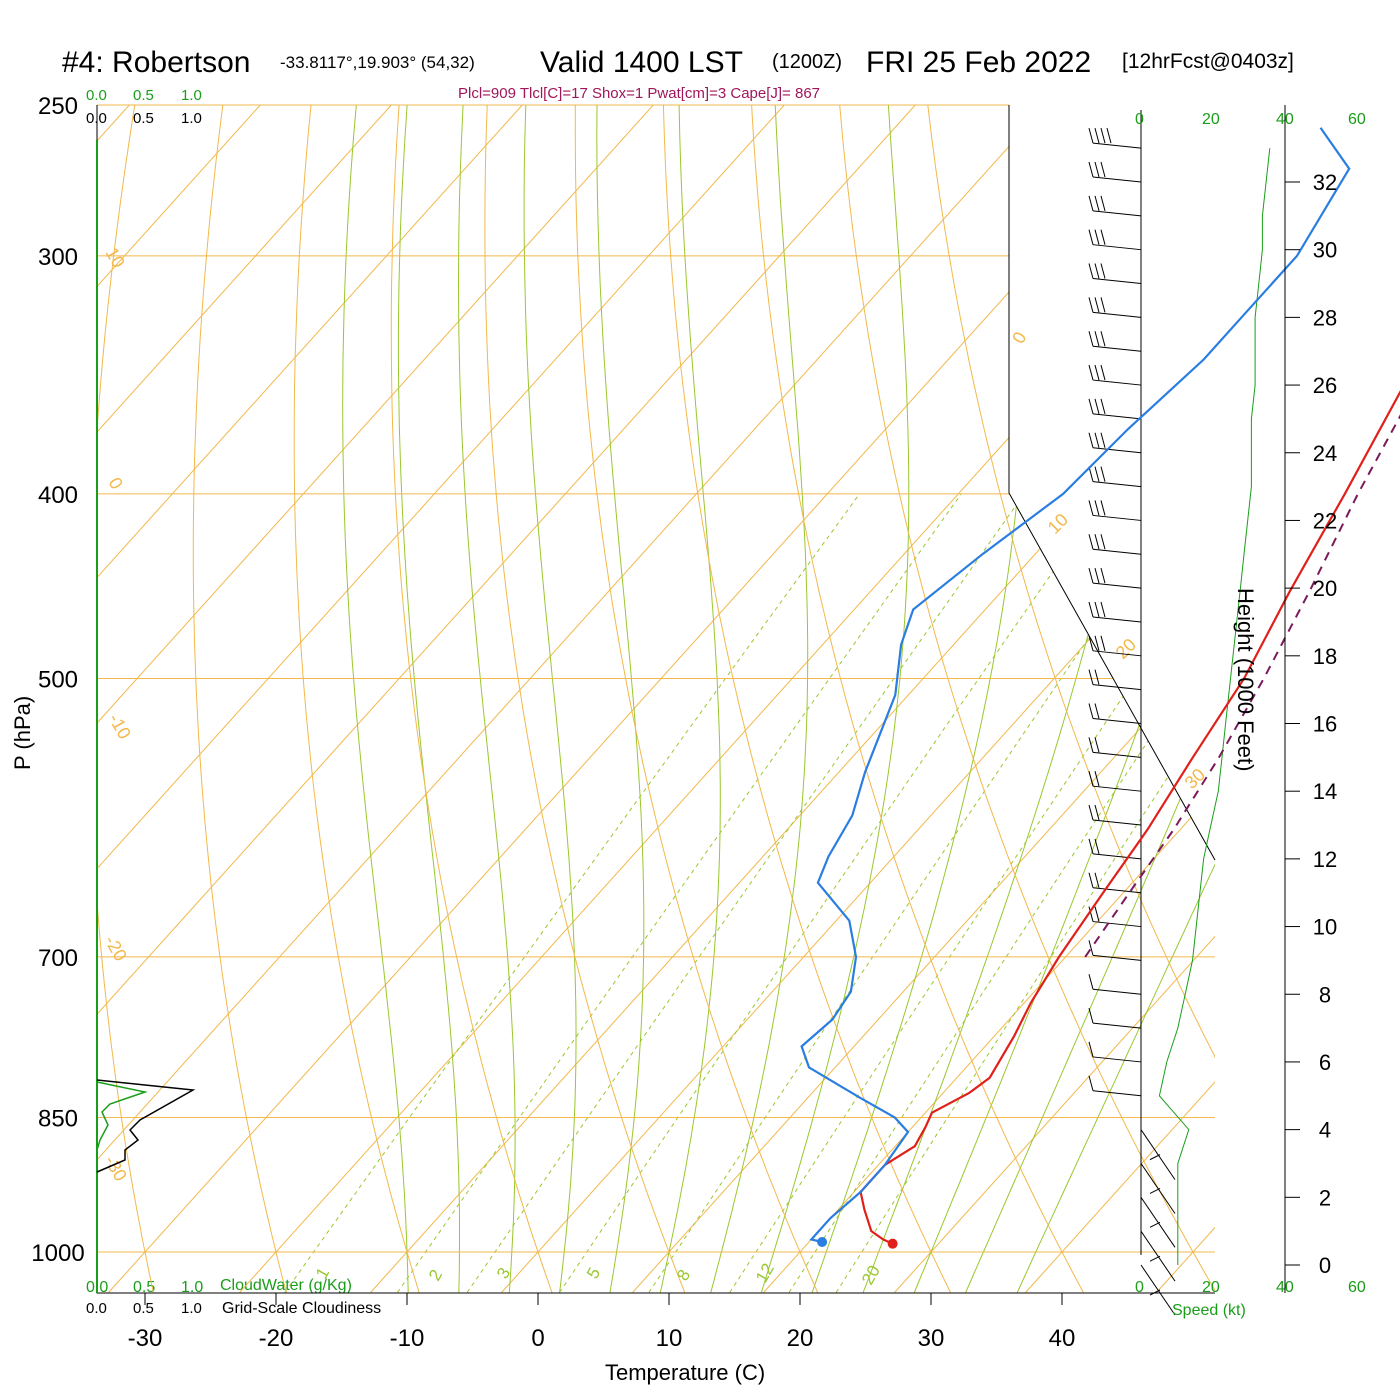 The height and width of the screenshot is (1400, 1400). Describe the element at coordinates (871, 1275) in the screenshot. I see `mixing-ratio-label: 20` at that location.